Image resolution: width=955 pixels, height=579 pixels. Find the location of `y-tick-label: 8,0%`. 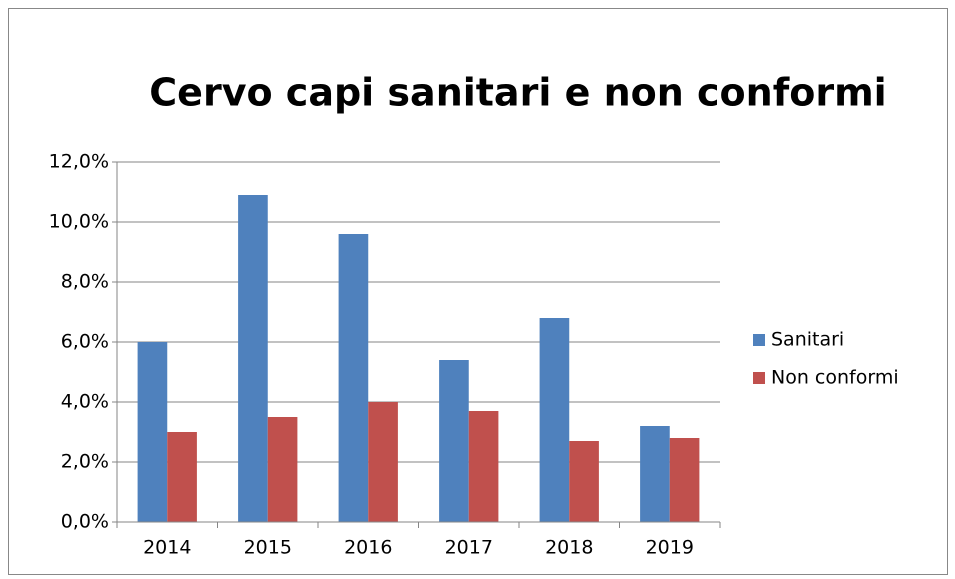

y-tick-label: 8,0% is located at coordinates (85, 282).